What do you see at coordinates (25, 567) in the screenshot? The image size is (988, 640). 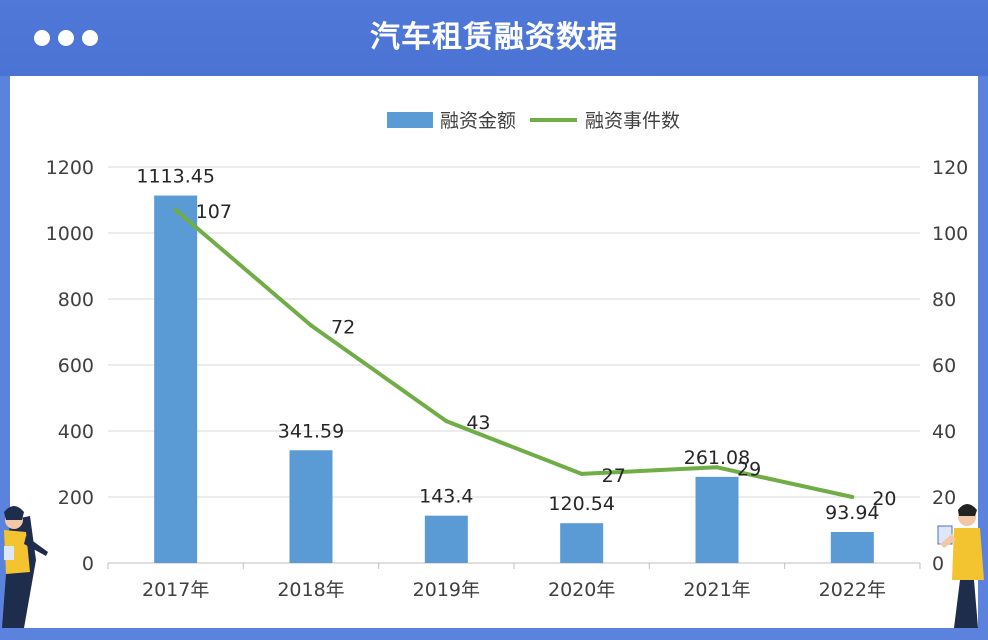 I see `person-illustration-left` at bounding box center [25, 567].